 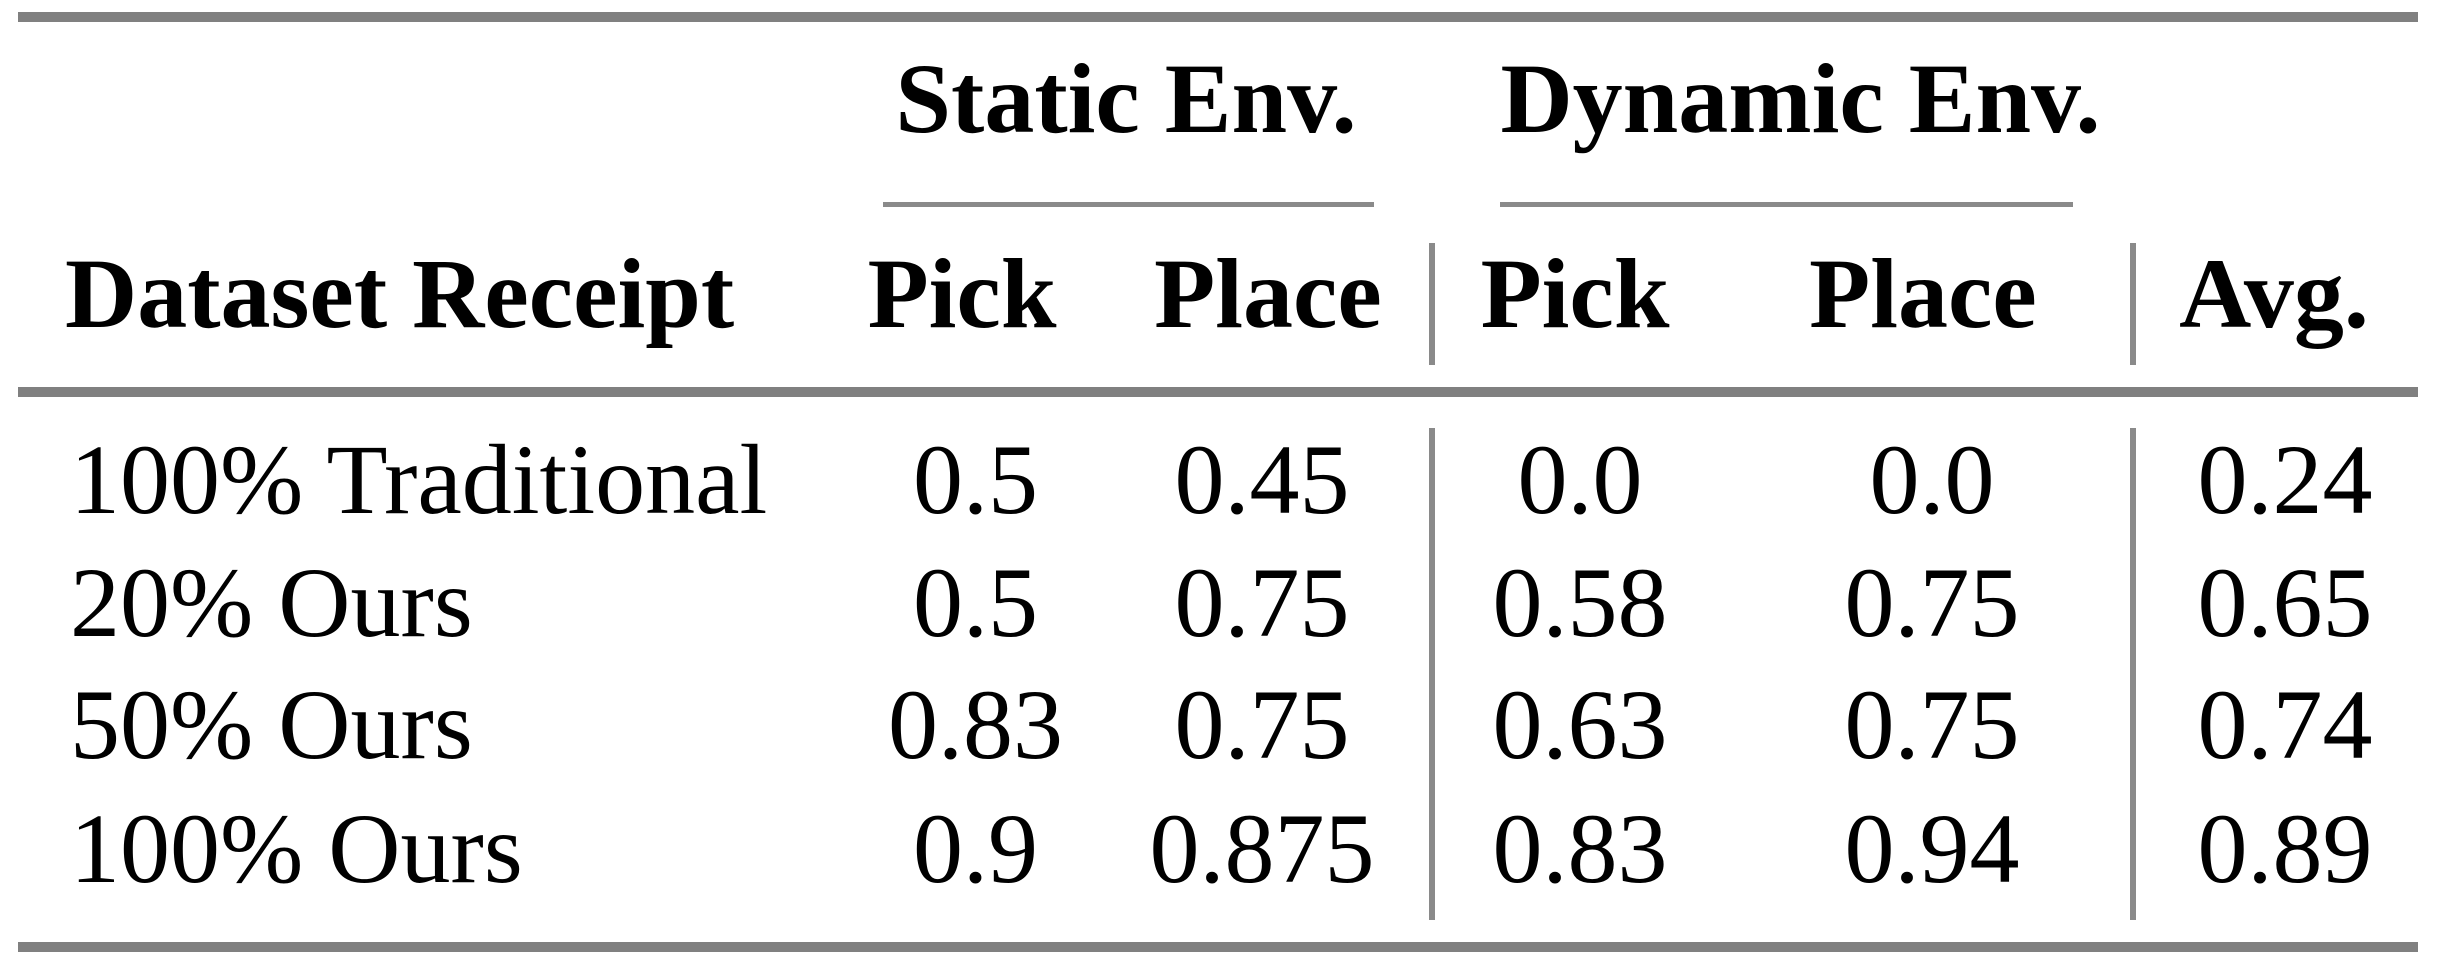 I want to click on vertical-rule-dynamic-avg-header, so click(x=2133, y=304).